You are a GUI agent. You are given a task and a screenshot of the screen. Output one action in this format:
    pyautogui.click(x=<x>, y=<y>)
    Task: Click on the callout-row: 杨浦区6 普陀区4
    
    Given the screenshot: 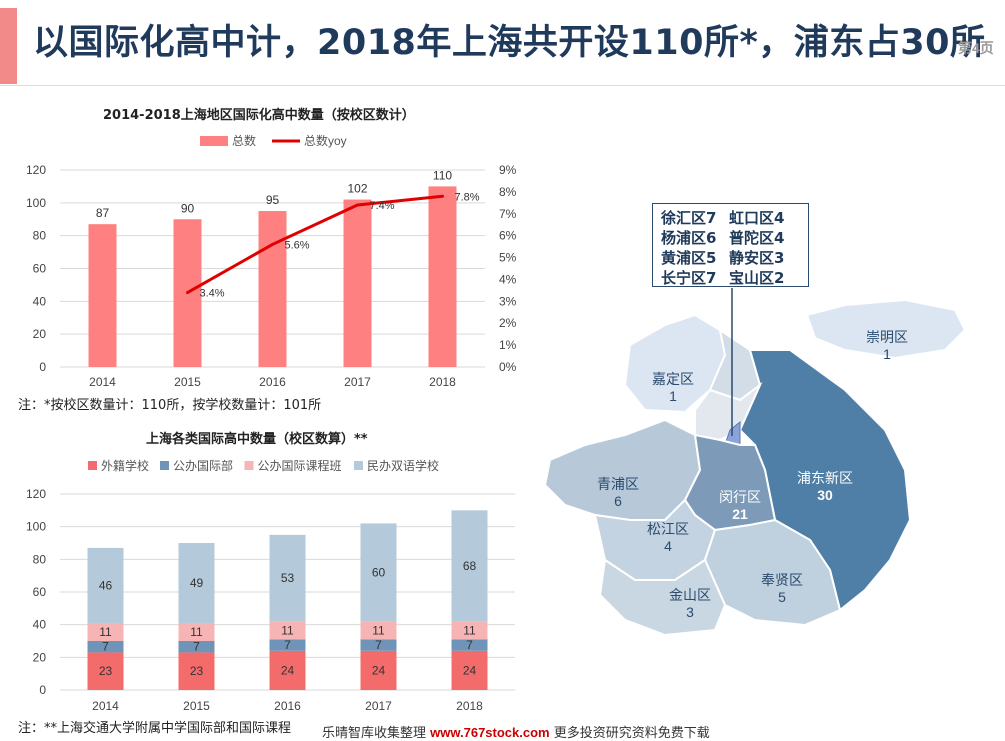 What is the action you would take?
    pyautogui.click(x=730, y=238)
    